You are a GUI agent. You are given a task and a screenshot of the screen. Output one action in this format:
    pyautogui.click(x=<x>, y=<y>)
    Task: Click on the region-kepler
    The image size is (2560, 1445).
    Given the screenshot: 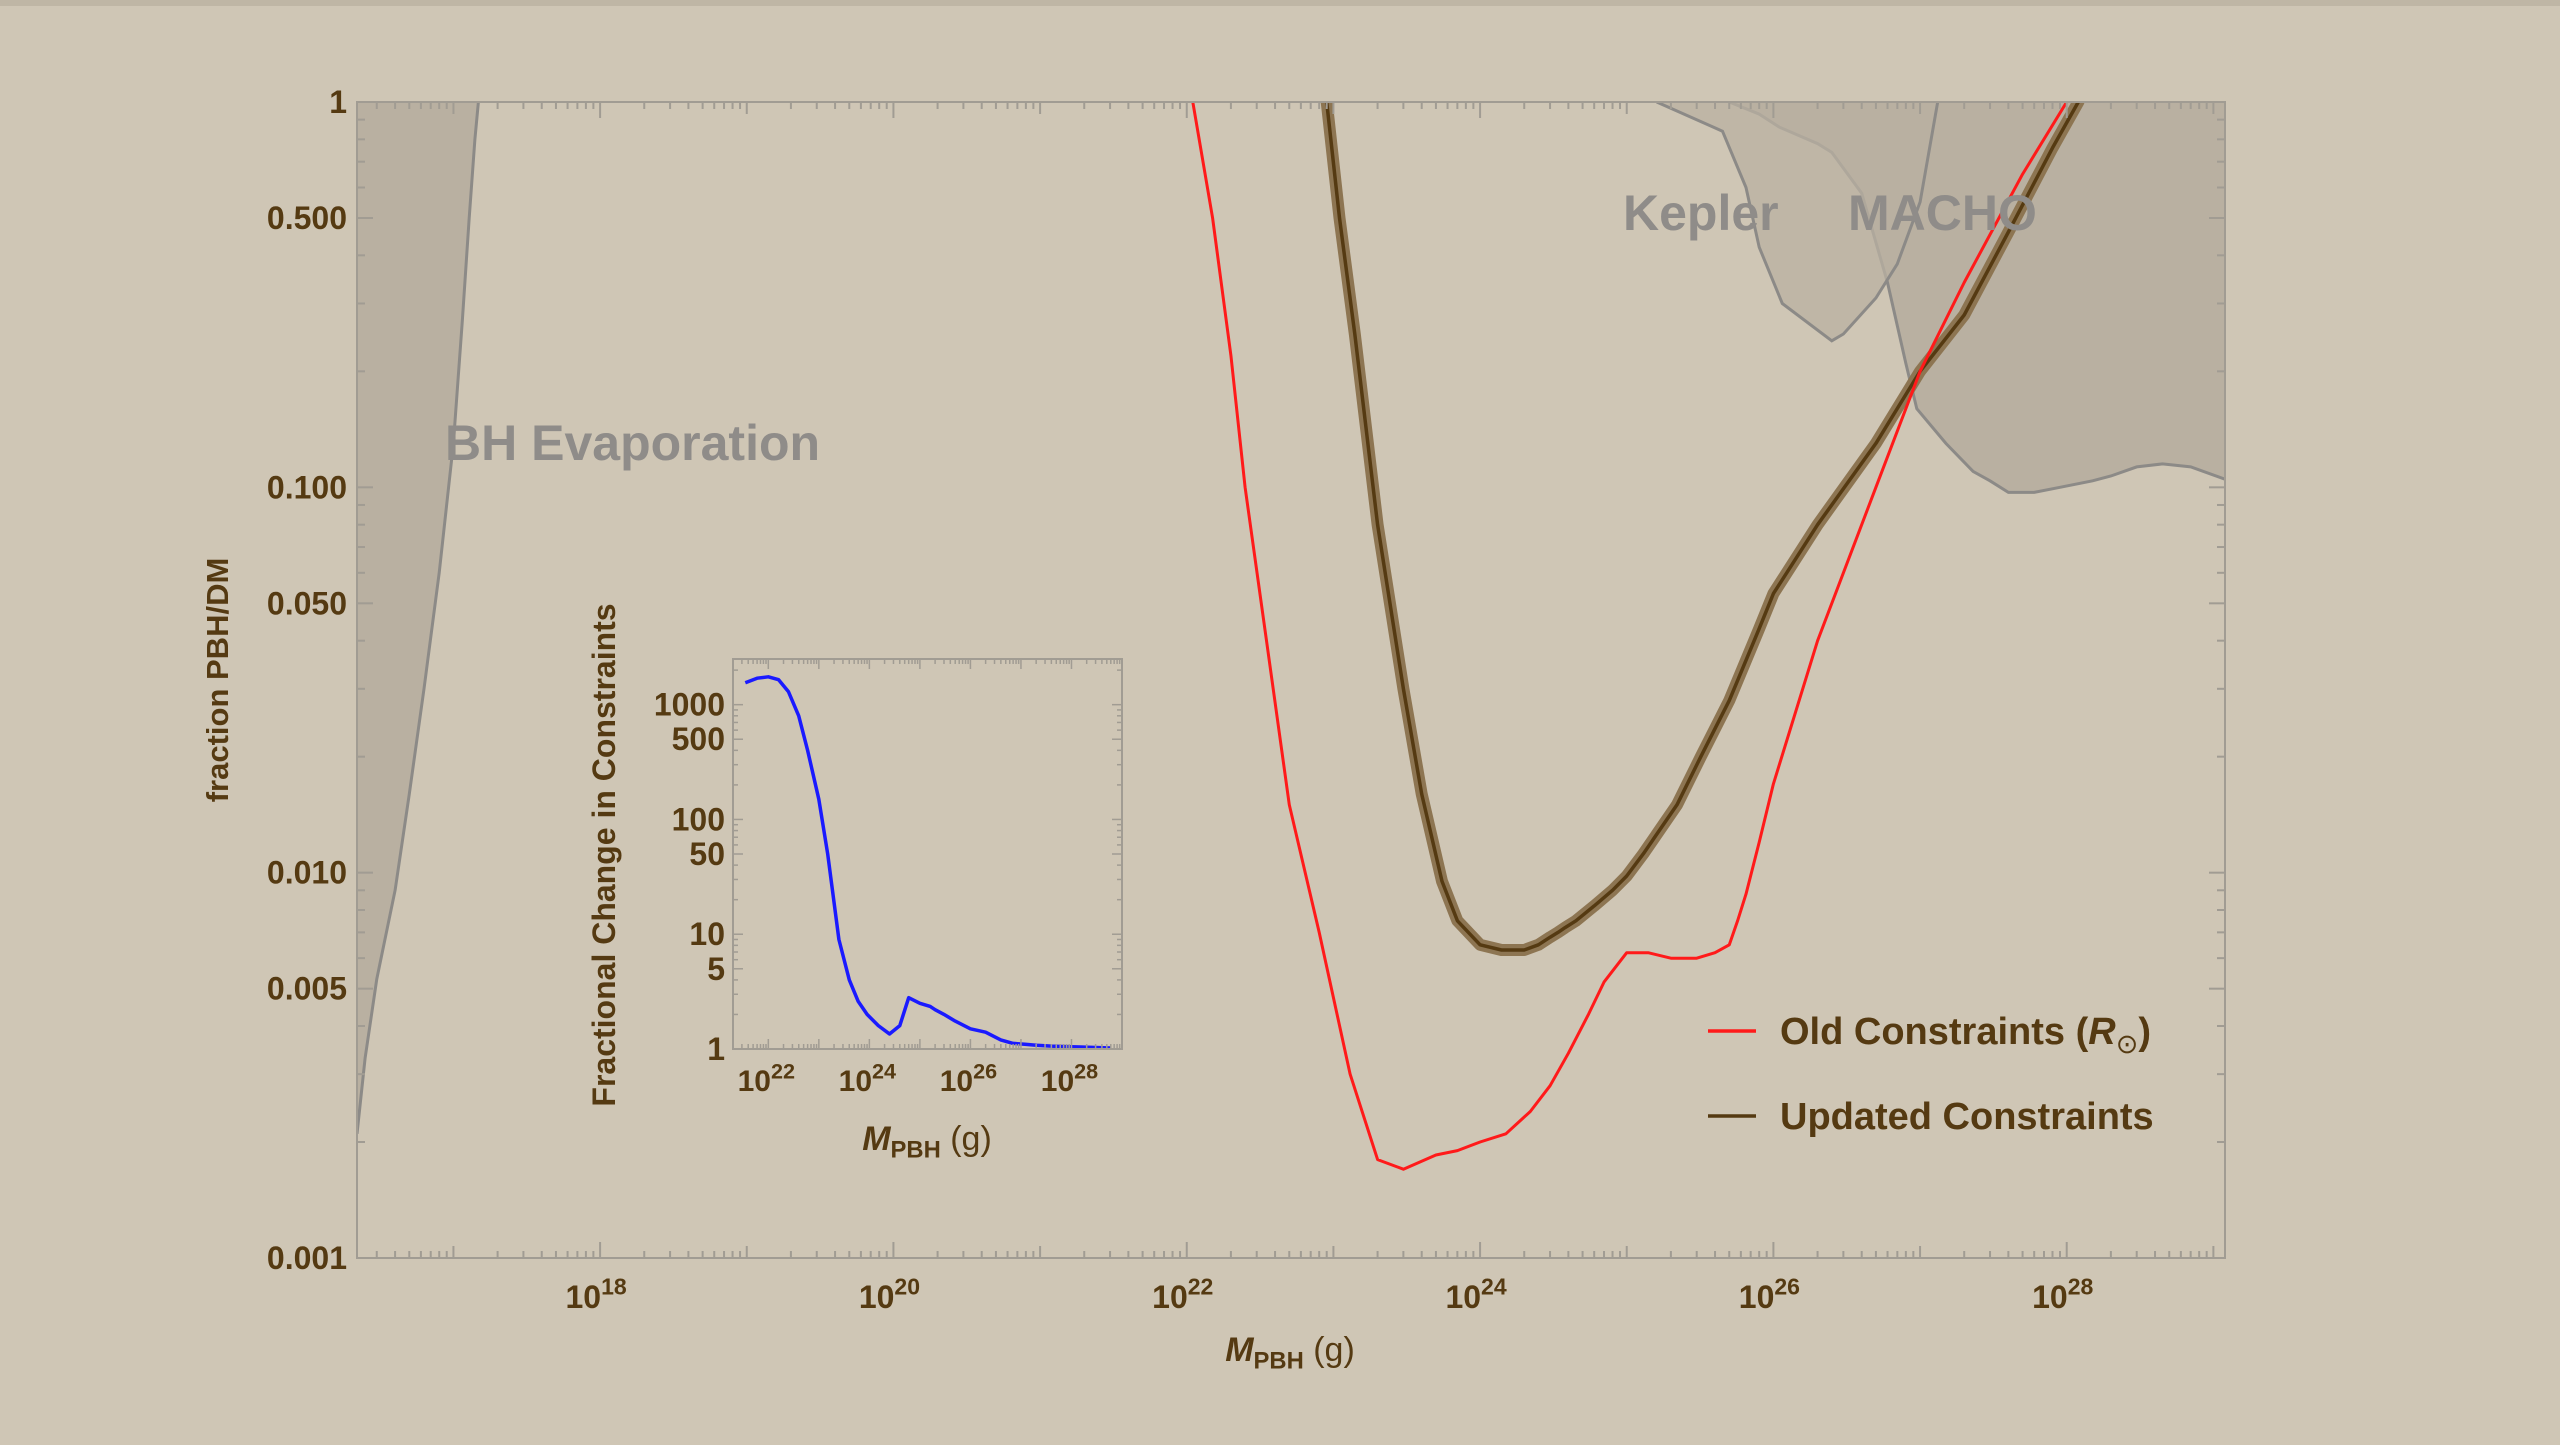 What is the action you would take?
    pyautogui.click(x=1797, y=221)
    